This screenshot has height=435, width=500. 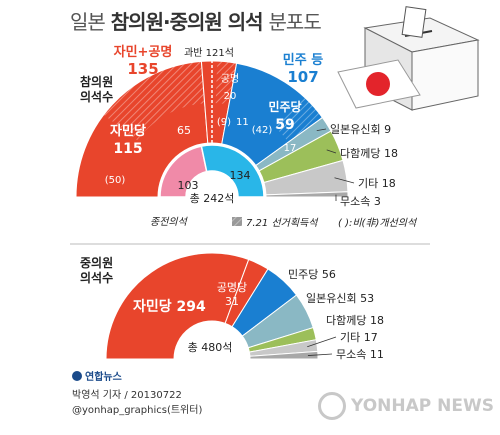 What do you see at coordinates (210, 347) in the screenshot?
I see `lower-total: 총 480석` at bounding box center [210, 347].